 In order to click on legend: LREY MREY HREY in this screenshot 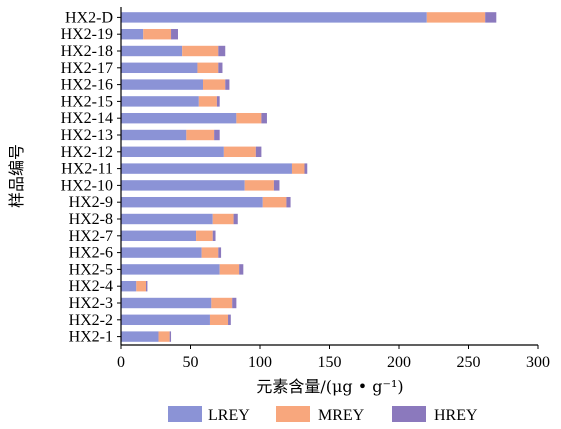, I will do `click(323, 415)`.